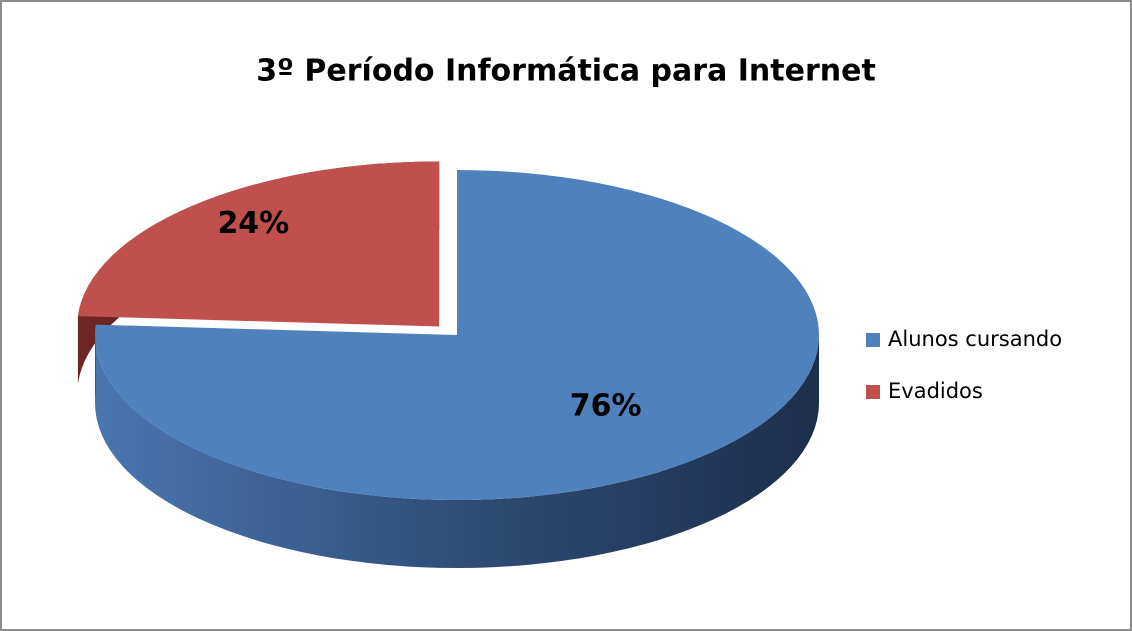 The height and width of the screenshot is (631, 1132). I want to click on slice, so click(258, 244).